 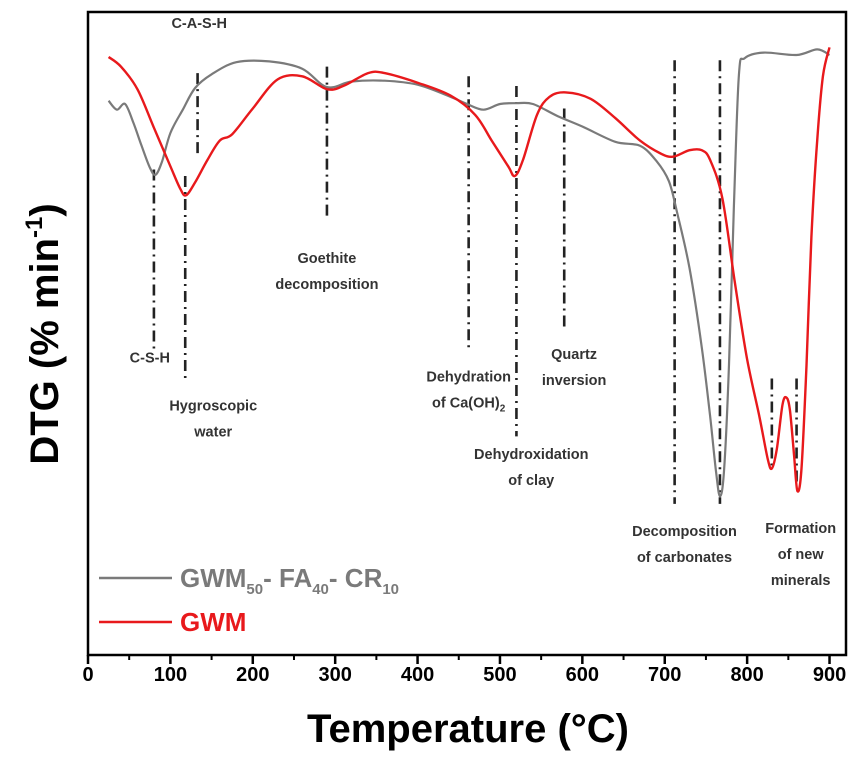 I want to click on x-axis-title: Temperature (°C), so click(x=468, y=729).